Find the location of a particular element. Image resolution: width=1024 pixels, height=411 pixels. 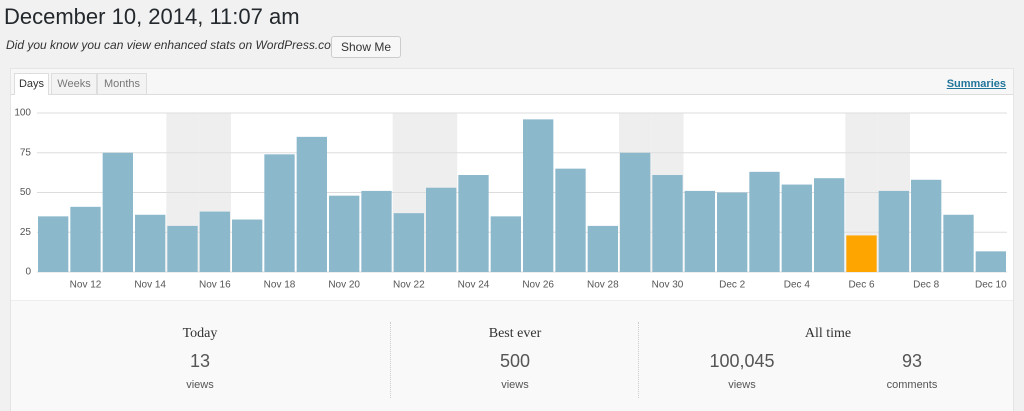

y-tick-label: 25 is located at coordinates (26, 232).